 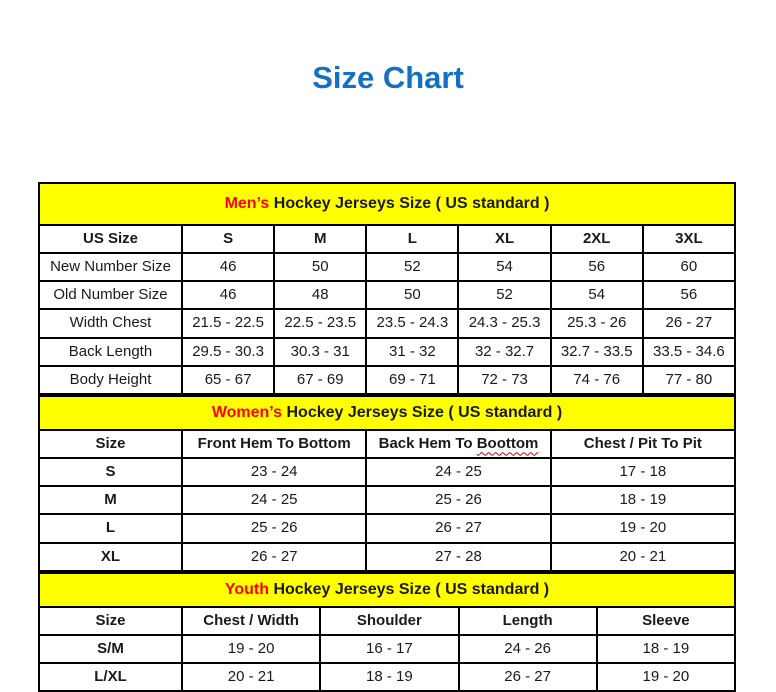 I want to click on header-text-misspelled-squiggle: Boottom, so click(x=507, y=443).